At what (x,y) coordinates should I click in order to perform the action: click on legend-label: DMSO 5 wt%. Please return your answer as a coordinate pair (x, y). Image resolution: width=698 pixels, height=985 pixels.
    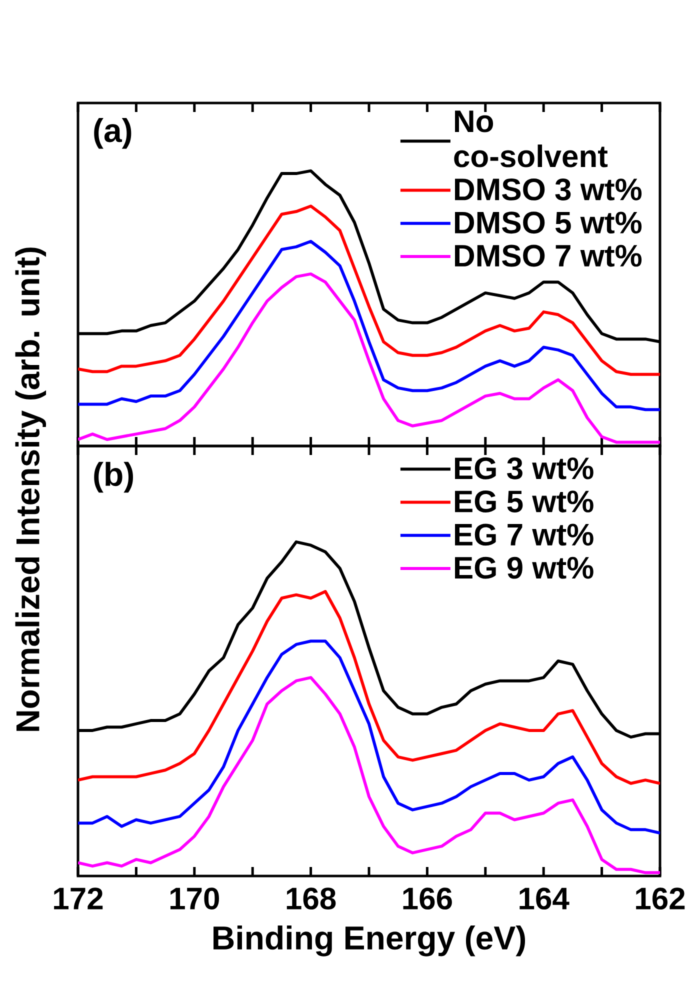
    Looking at the image, I should click on (548, 223).